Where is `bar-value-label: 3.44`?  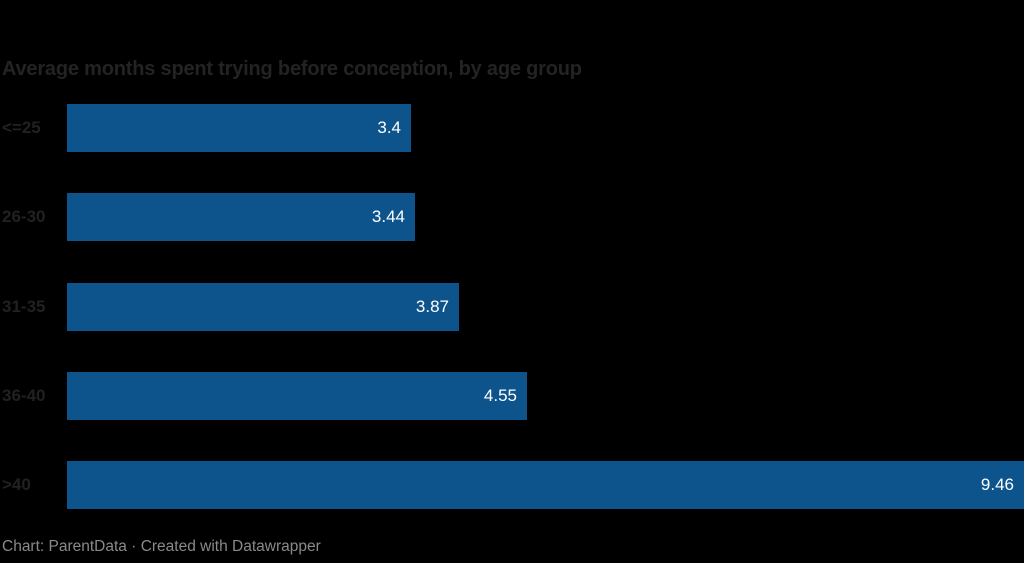
bar-value-label: 3.44 is located at coordinates (388, 216).